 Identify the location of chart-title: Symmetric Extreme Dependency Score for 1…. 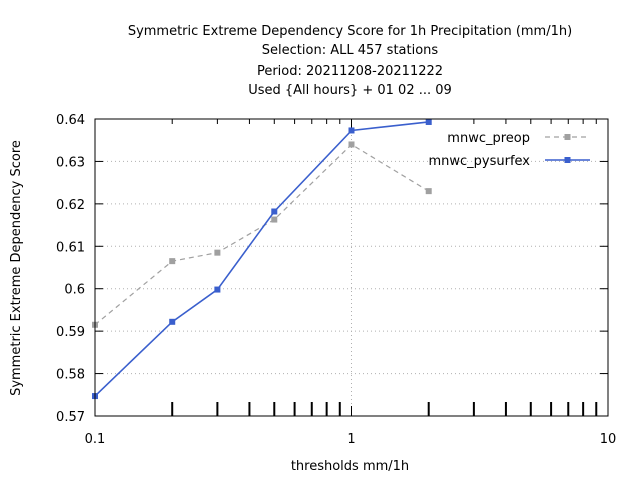
(350, 61).